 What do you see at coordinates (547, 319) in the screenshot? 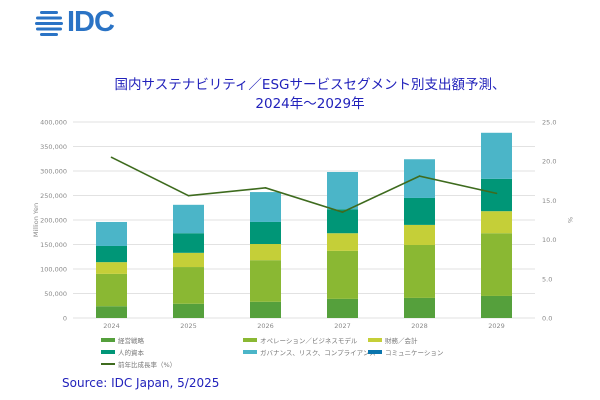
I see `y2-tick-label: 0.0` at bounding box center [547, 319].